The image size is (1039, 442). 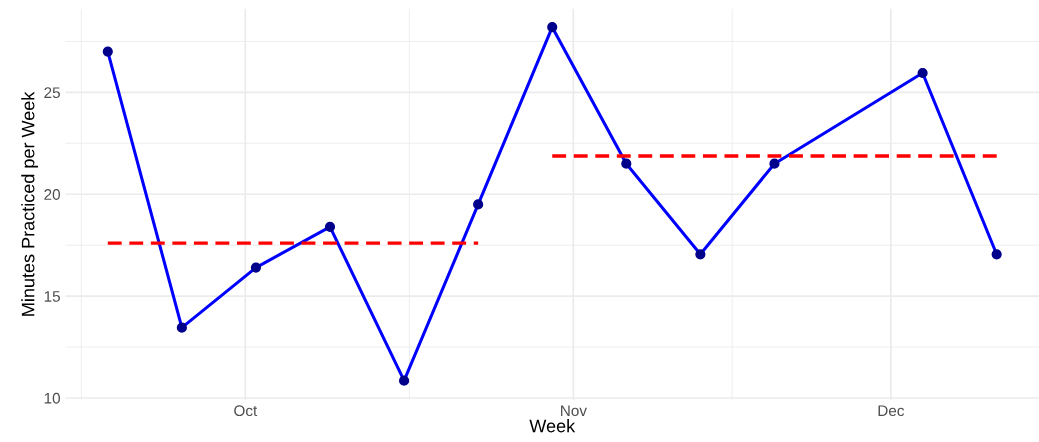 What do you see at coordinates (30, 203) in the screenshot?
I see `y-axis-title: Minutes Practiced per Week` at bounding box center [30, 203].